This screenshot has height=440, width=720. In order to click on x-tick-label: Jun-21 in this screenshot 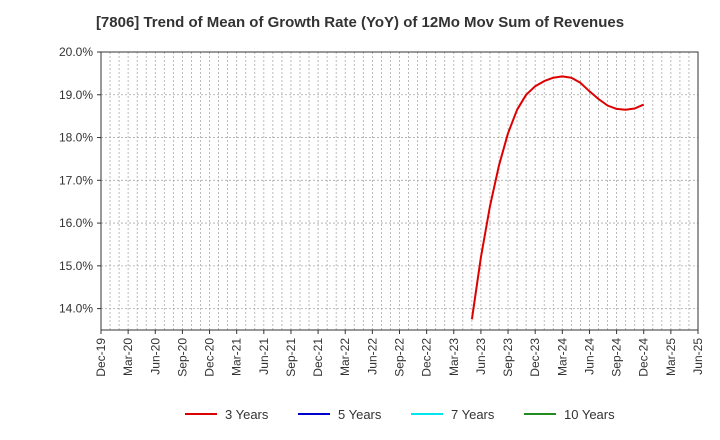, I will do `click(264, 356)`.